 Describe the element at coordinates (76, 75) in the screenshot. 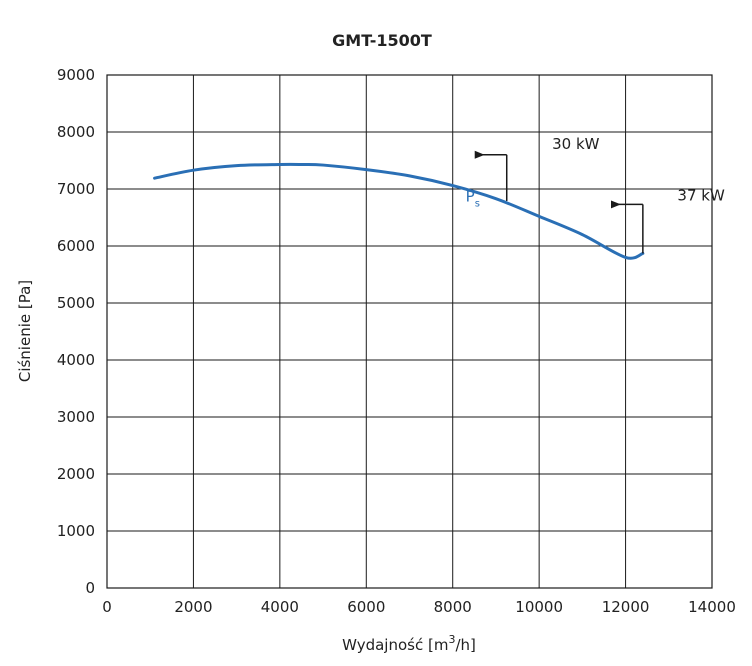

I see `y-tick-label: 9000` at that location.